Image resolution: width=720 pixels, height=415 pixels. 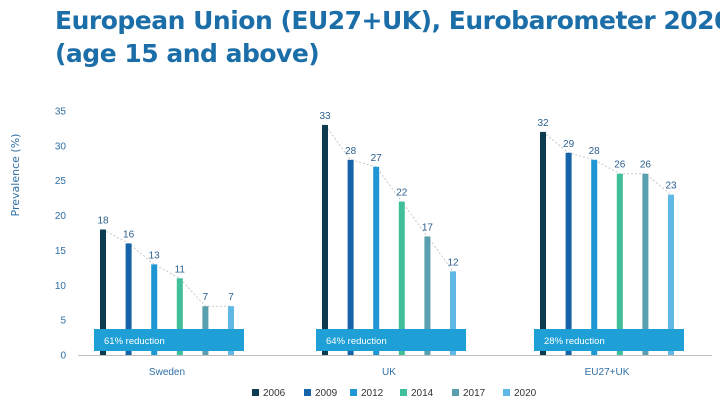 What do you see at coordinates (395, 366) in the screenshot?
I see `x-axis: Sweden UK EU27+UK` at bounding box center [395, 366].